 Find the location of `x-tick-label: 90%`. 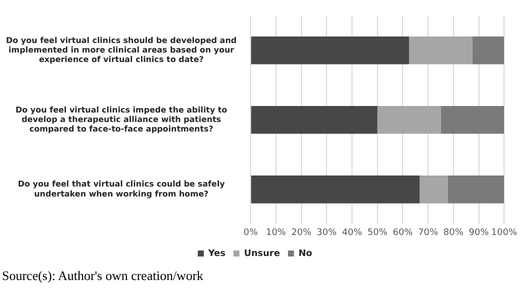

x-tick-label: 90% is located at coordinates (479, 233).